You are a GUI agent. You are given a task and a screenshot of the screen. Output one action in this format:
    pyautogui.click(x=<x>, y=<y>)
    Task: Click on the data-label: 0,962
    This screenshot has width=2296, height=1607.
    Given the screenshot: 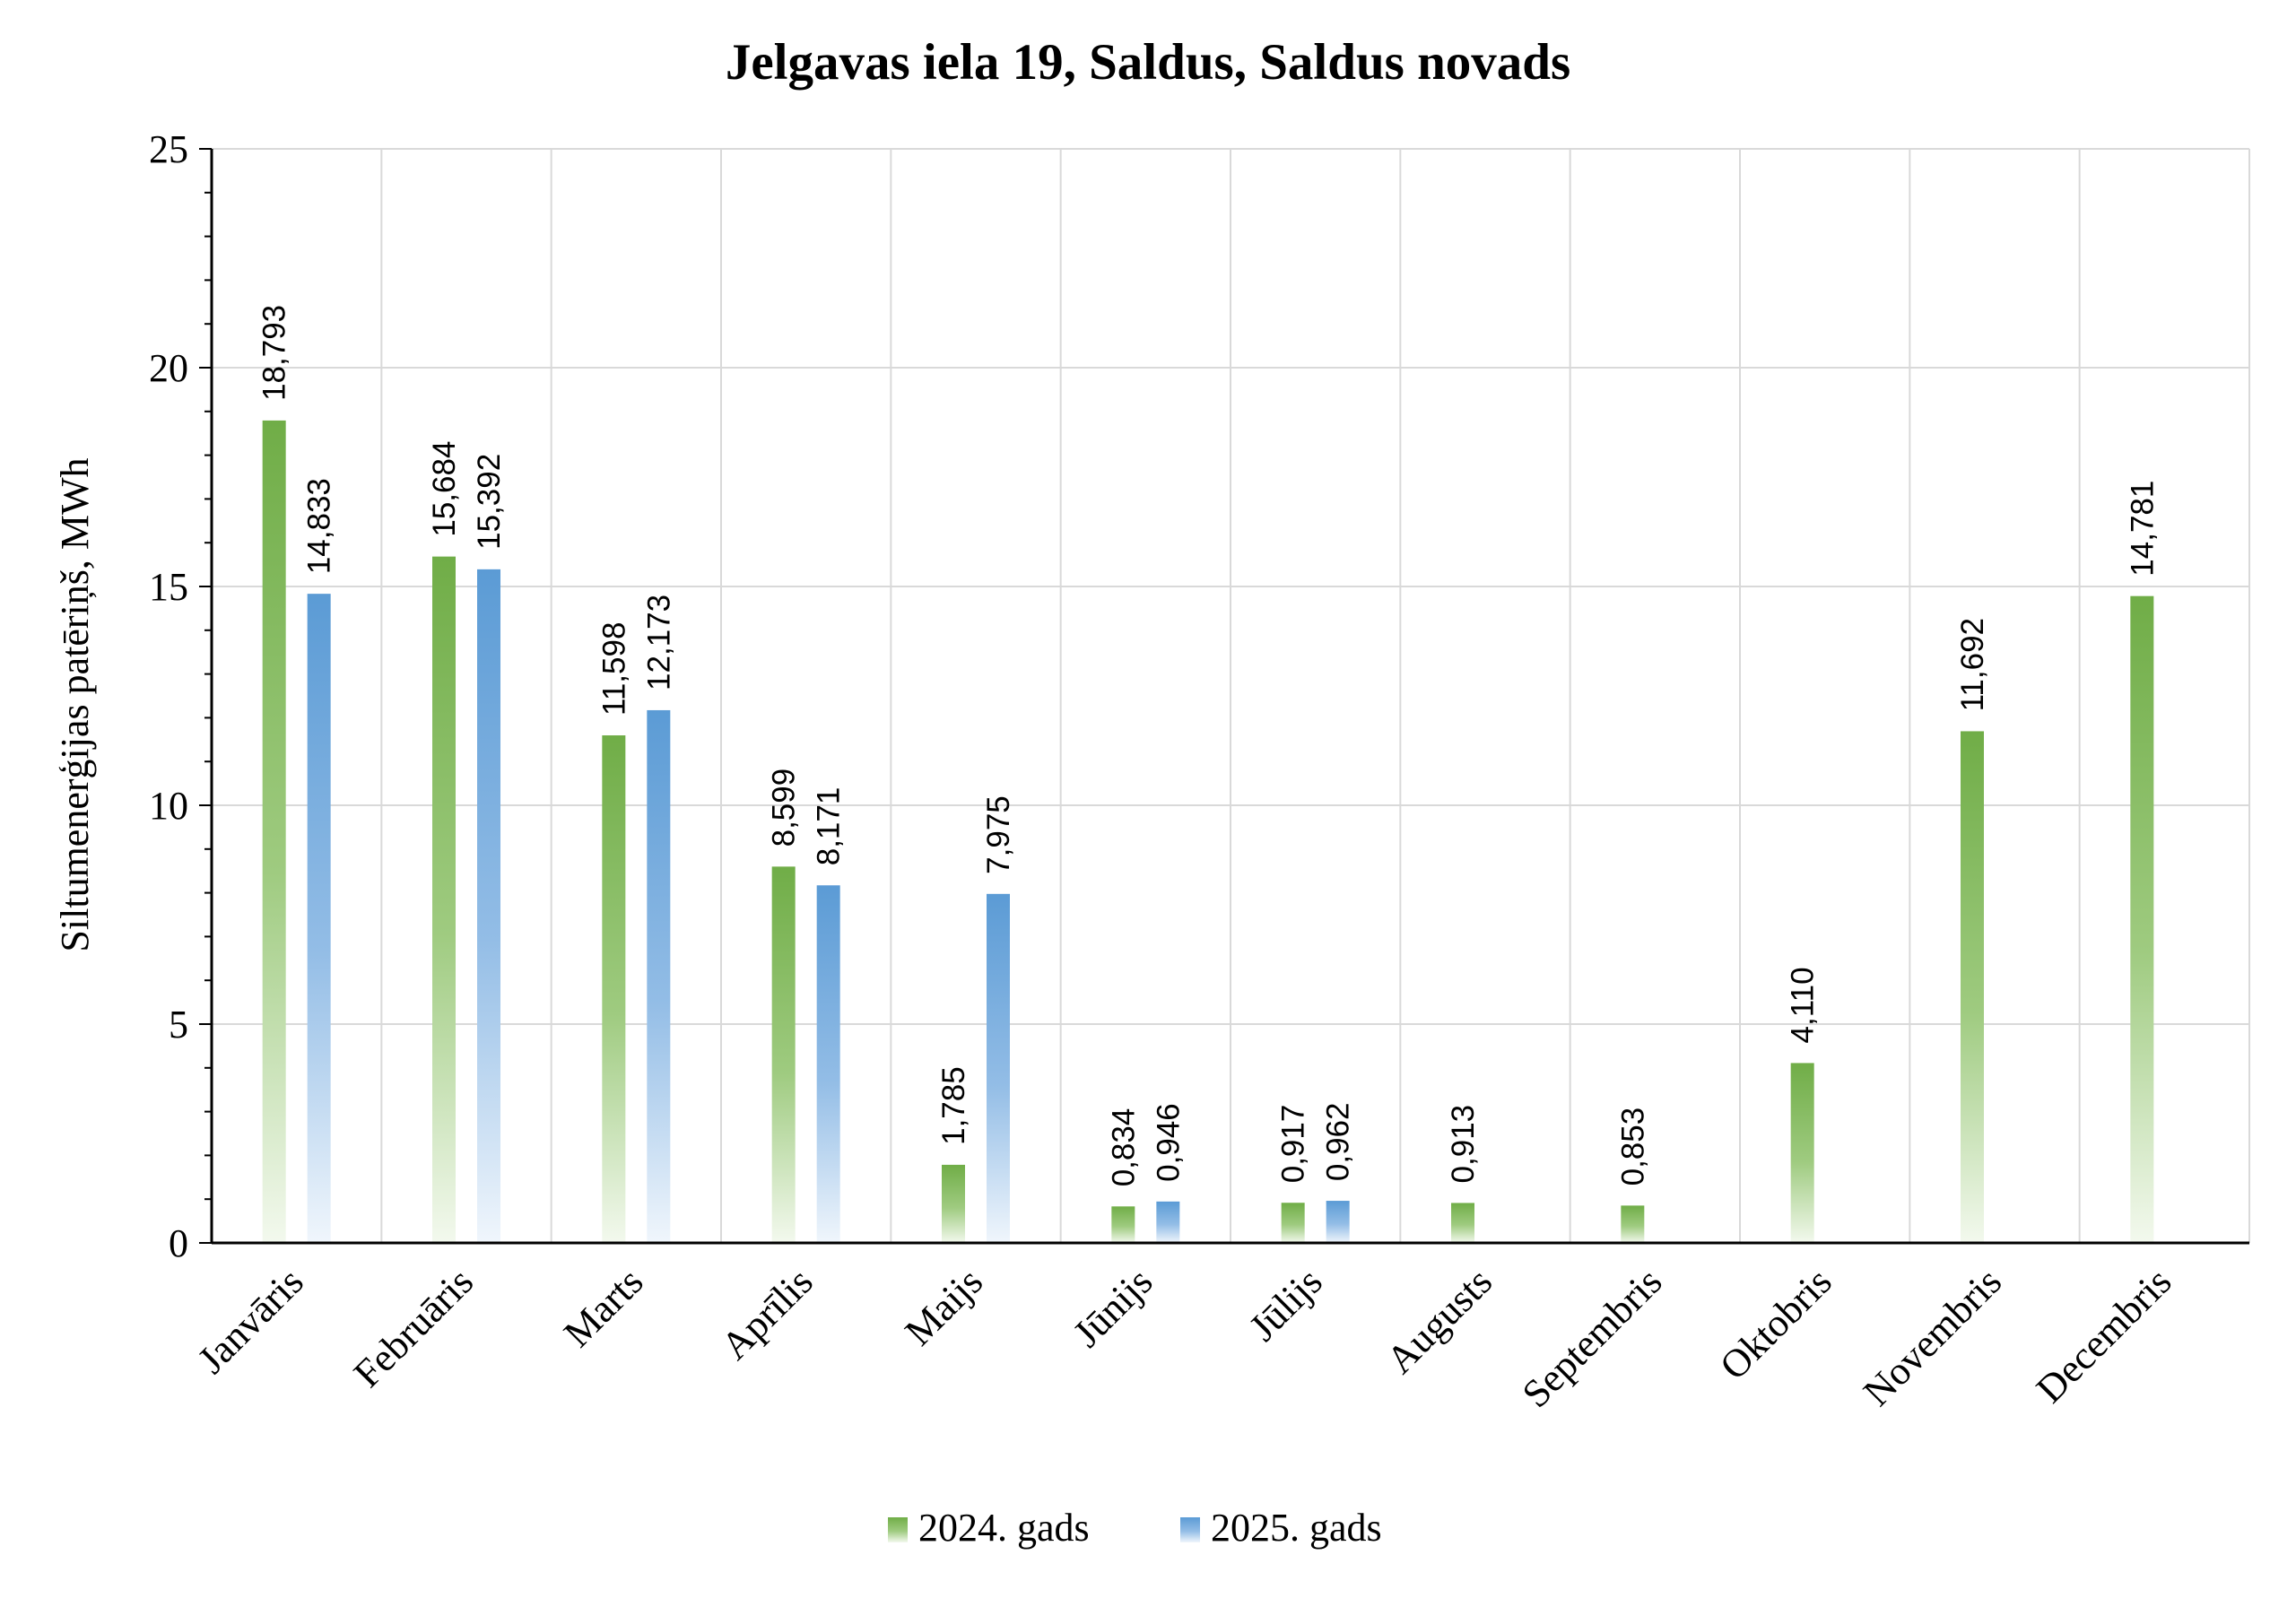 What is the action you would take?
    pyautogui.click(x=1338, y=1142)
    